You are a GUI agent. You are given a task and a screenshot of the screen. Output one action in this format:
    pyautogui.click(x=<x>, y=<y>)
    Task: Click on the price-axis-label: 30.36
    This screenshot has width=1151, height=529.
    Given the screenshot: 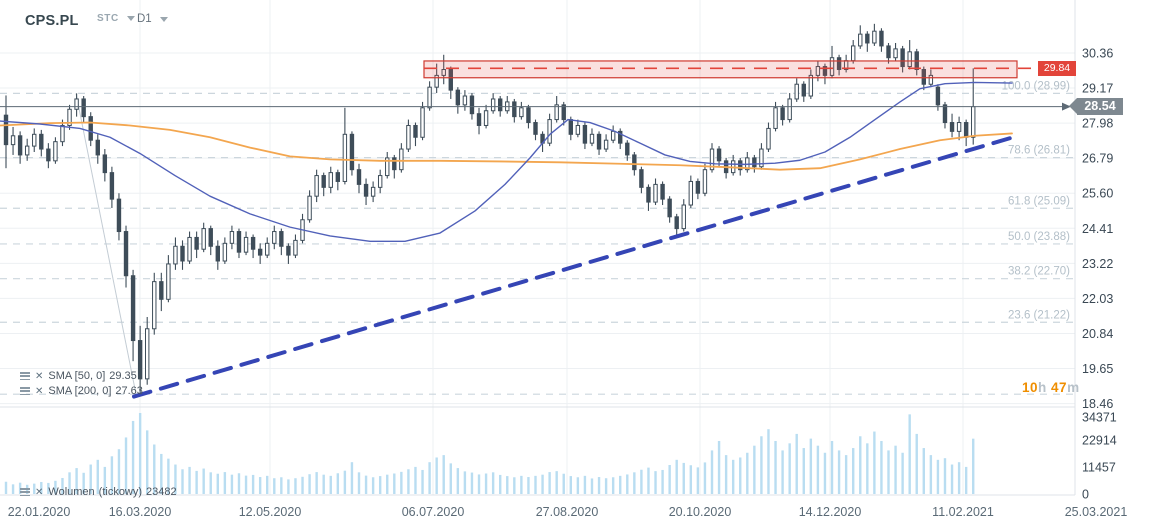 What is the action you would take?
    pyautogui.click(x=1097, y=54)
    